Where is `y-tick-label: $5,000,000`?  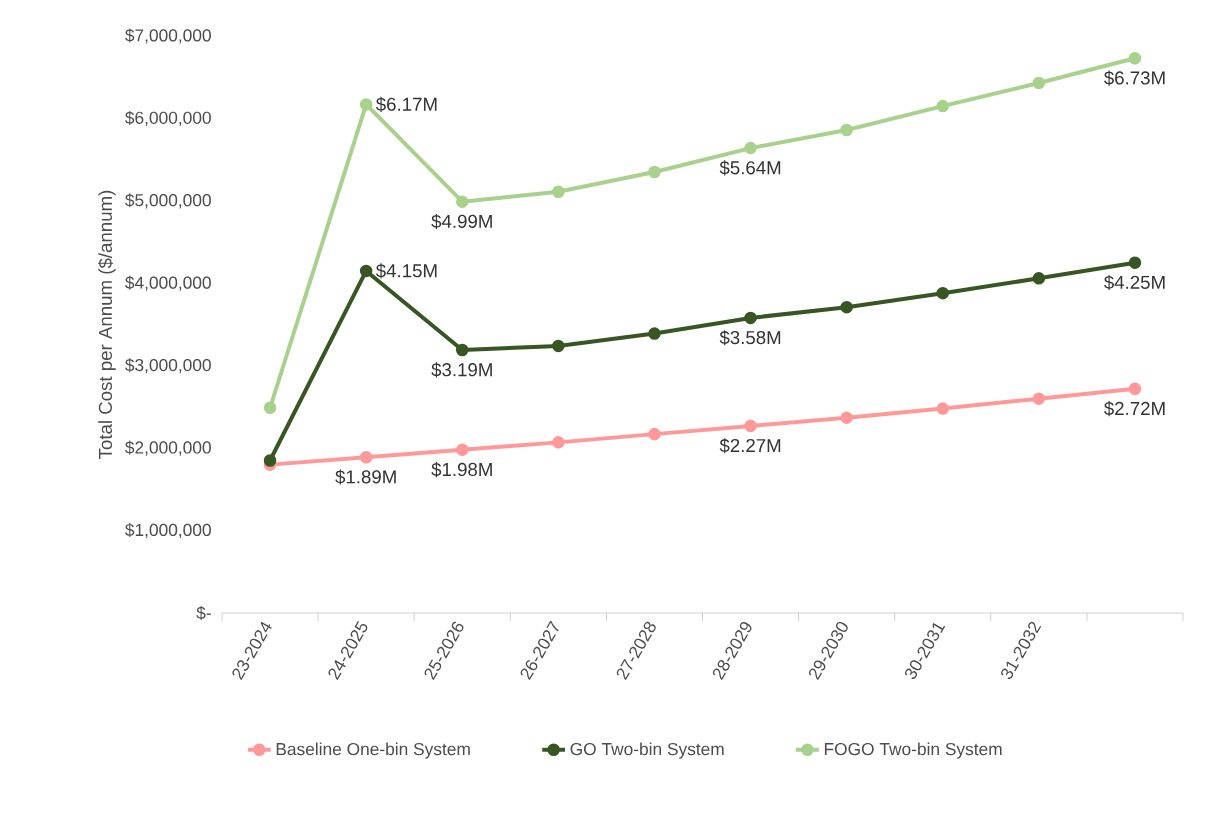 y-tick-label: $5,000,000 is located at coordinates (168, 201).